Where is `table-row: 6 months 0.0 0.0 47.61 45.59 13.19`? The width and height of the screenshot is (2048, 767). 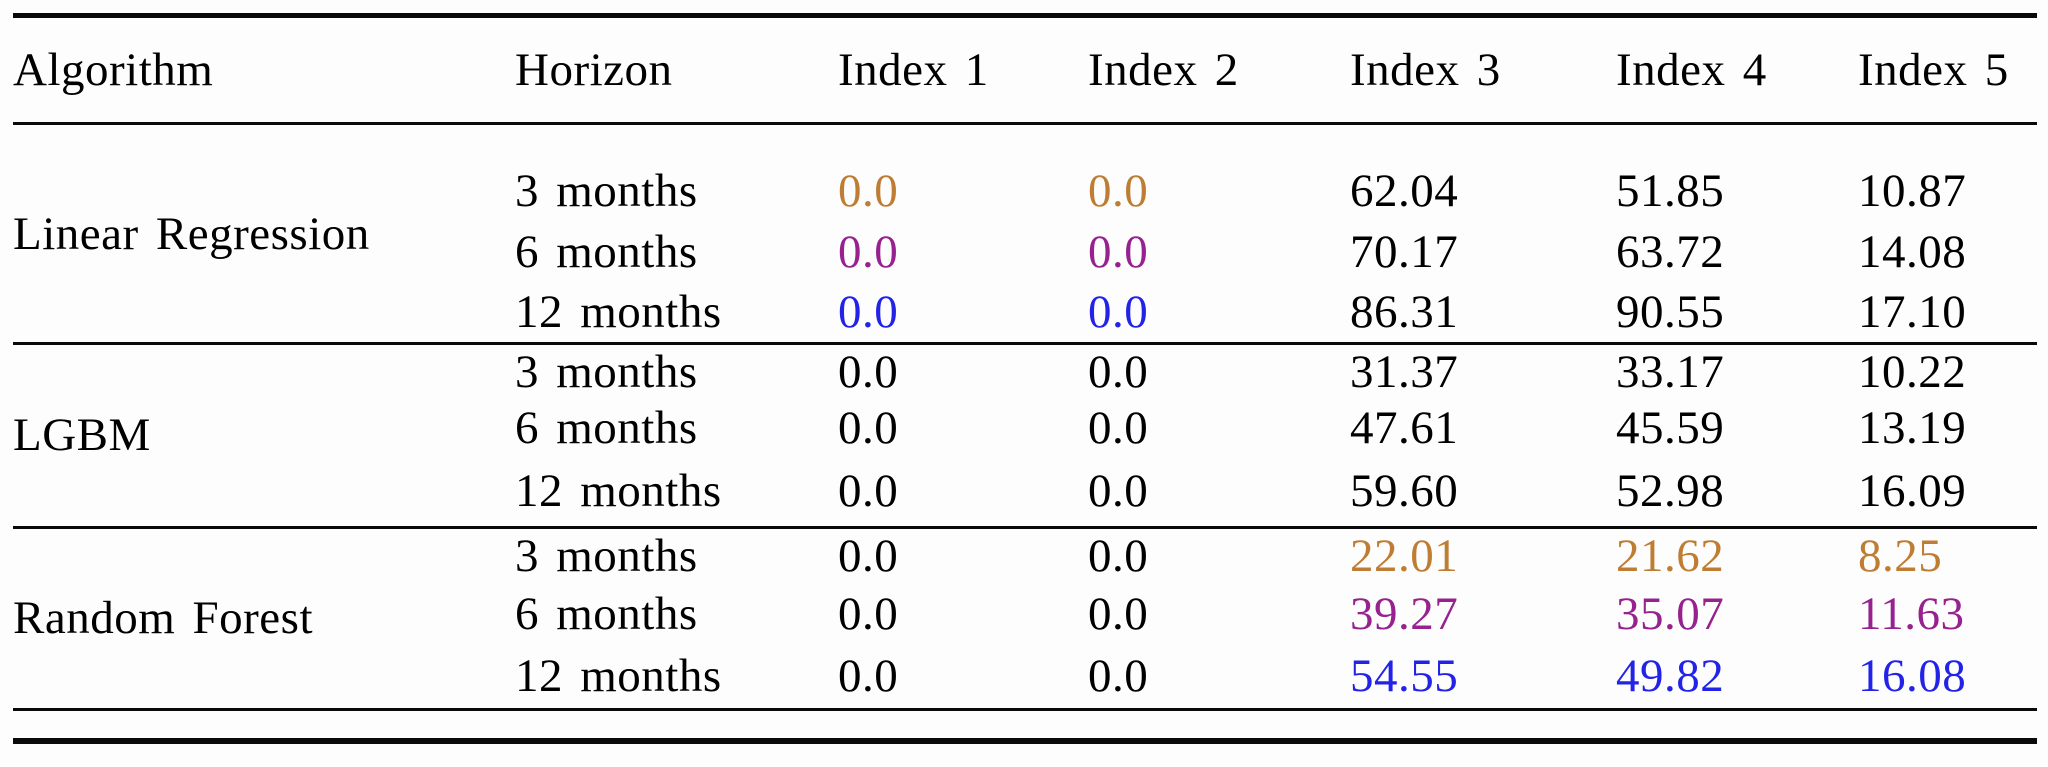 table-row: 6 months 0.0 0.0 47.61 45.59 13.19 is located at coordinates (1025, 428).